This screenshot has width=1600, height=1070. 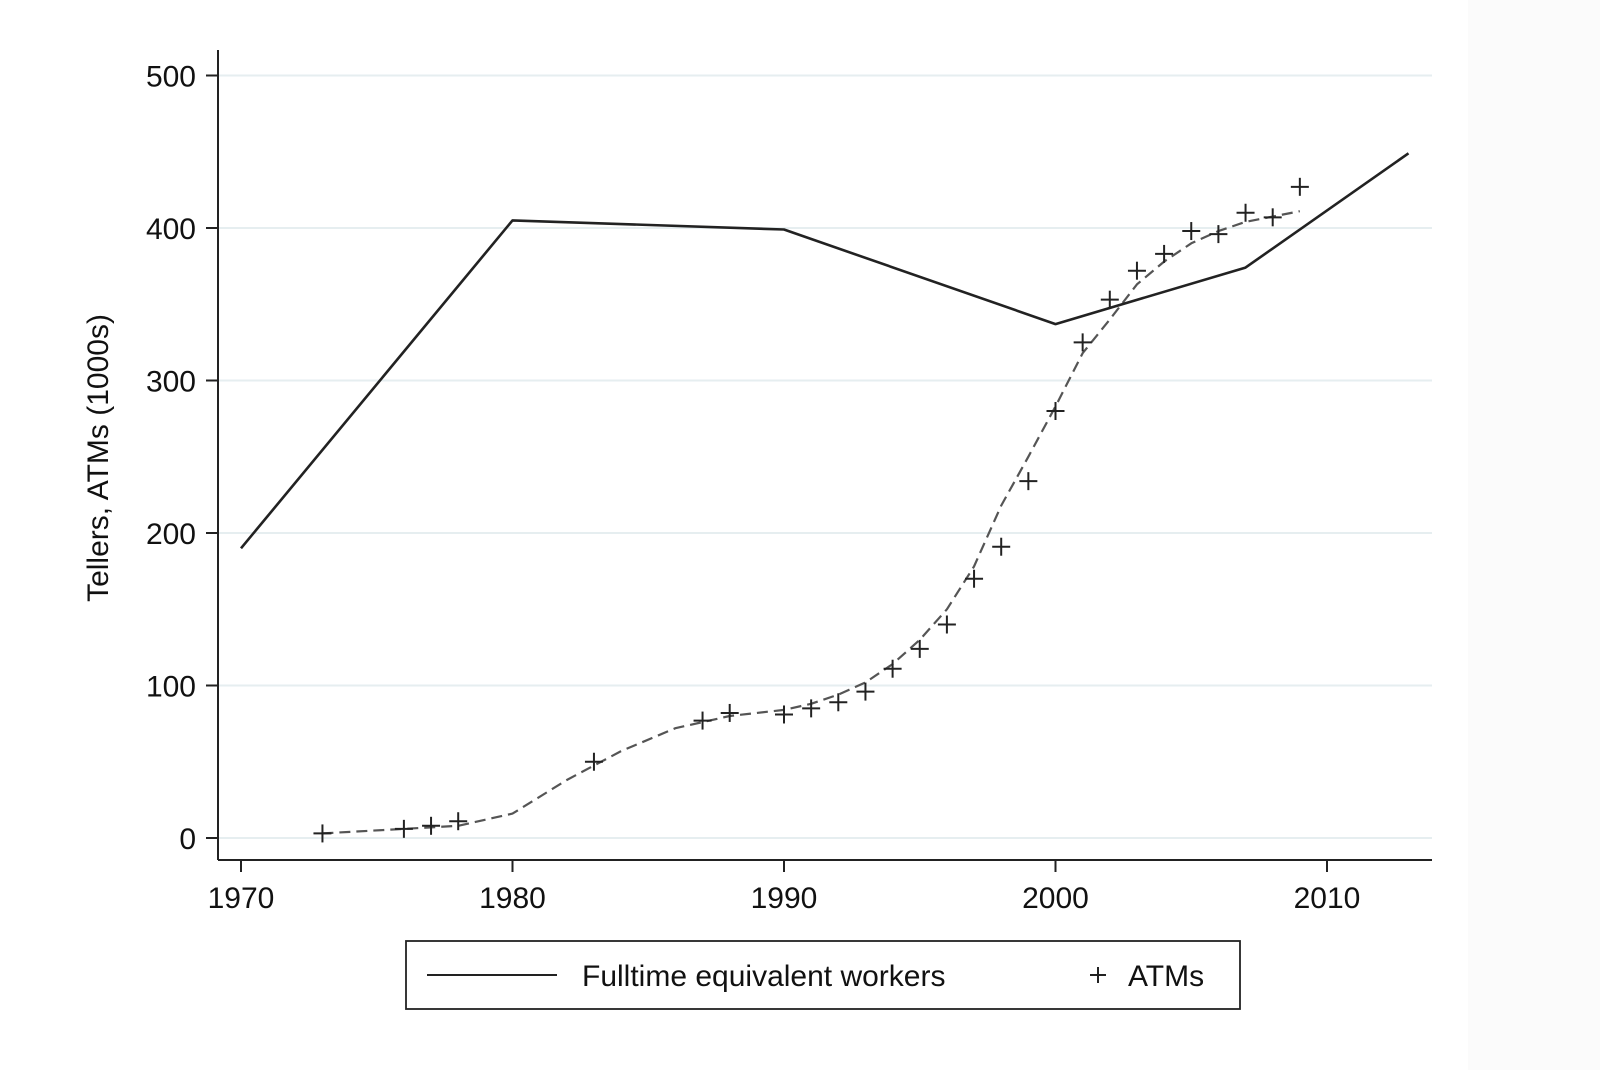 What do you see at coordinates (1055, 898) in the screenshot?
I see `x-tick-label: 2000` at bounding box center [1055, 898].